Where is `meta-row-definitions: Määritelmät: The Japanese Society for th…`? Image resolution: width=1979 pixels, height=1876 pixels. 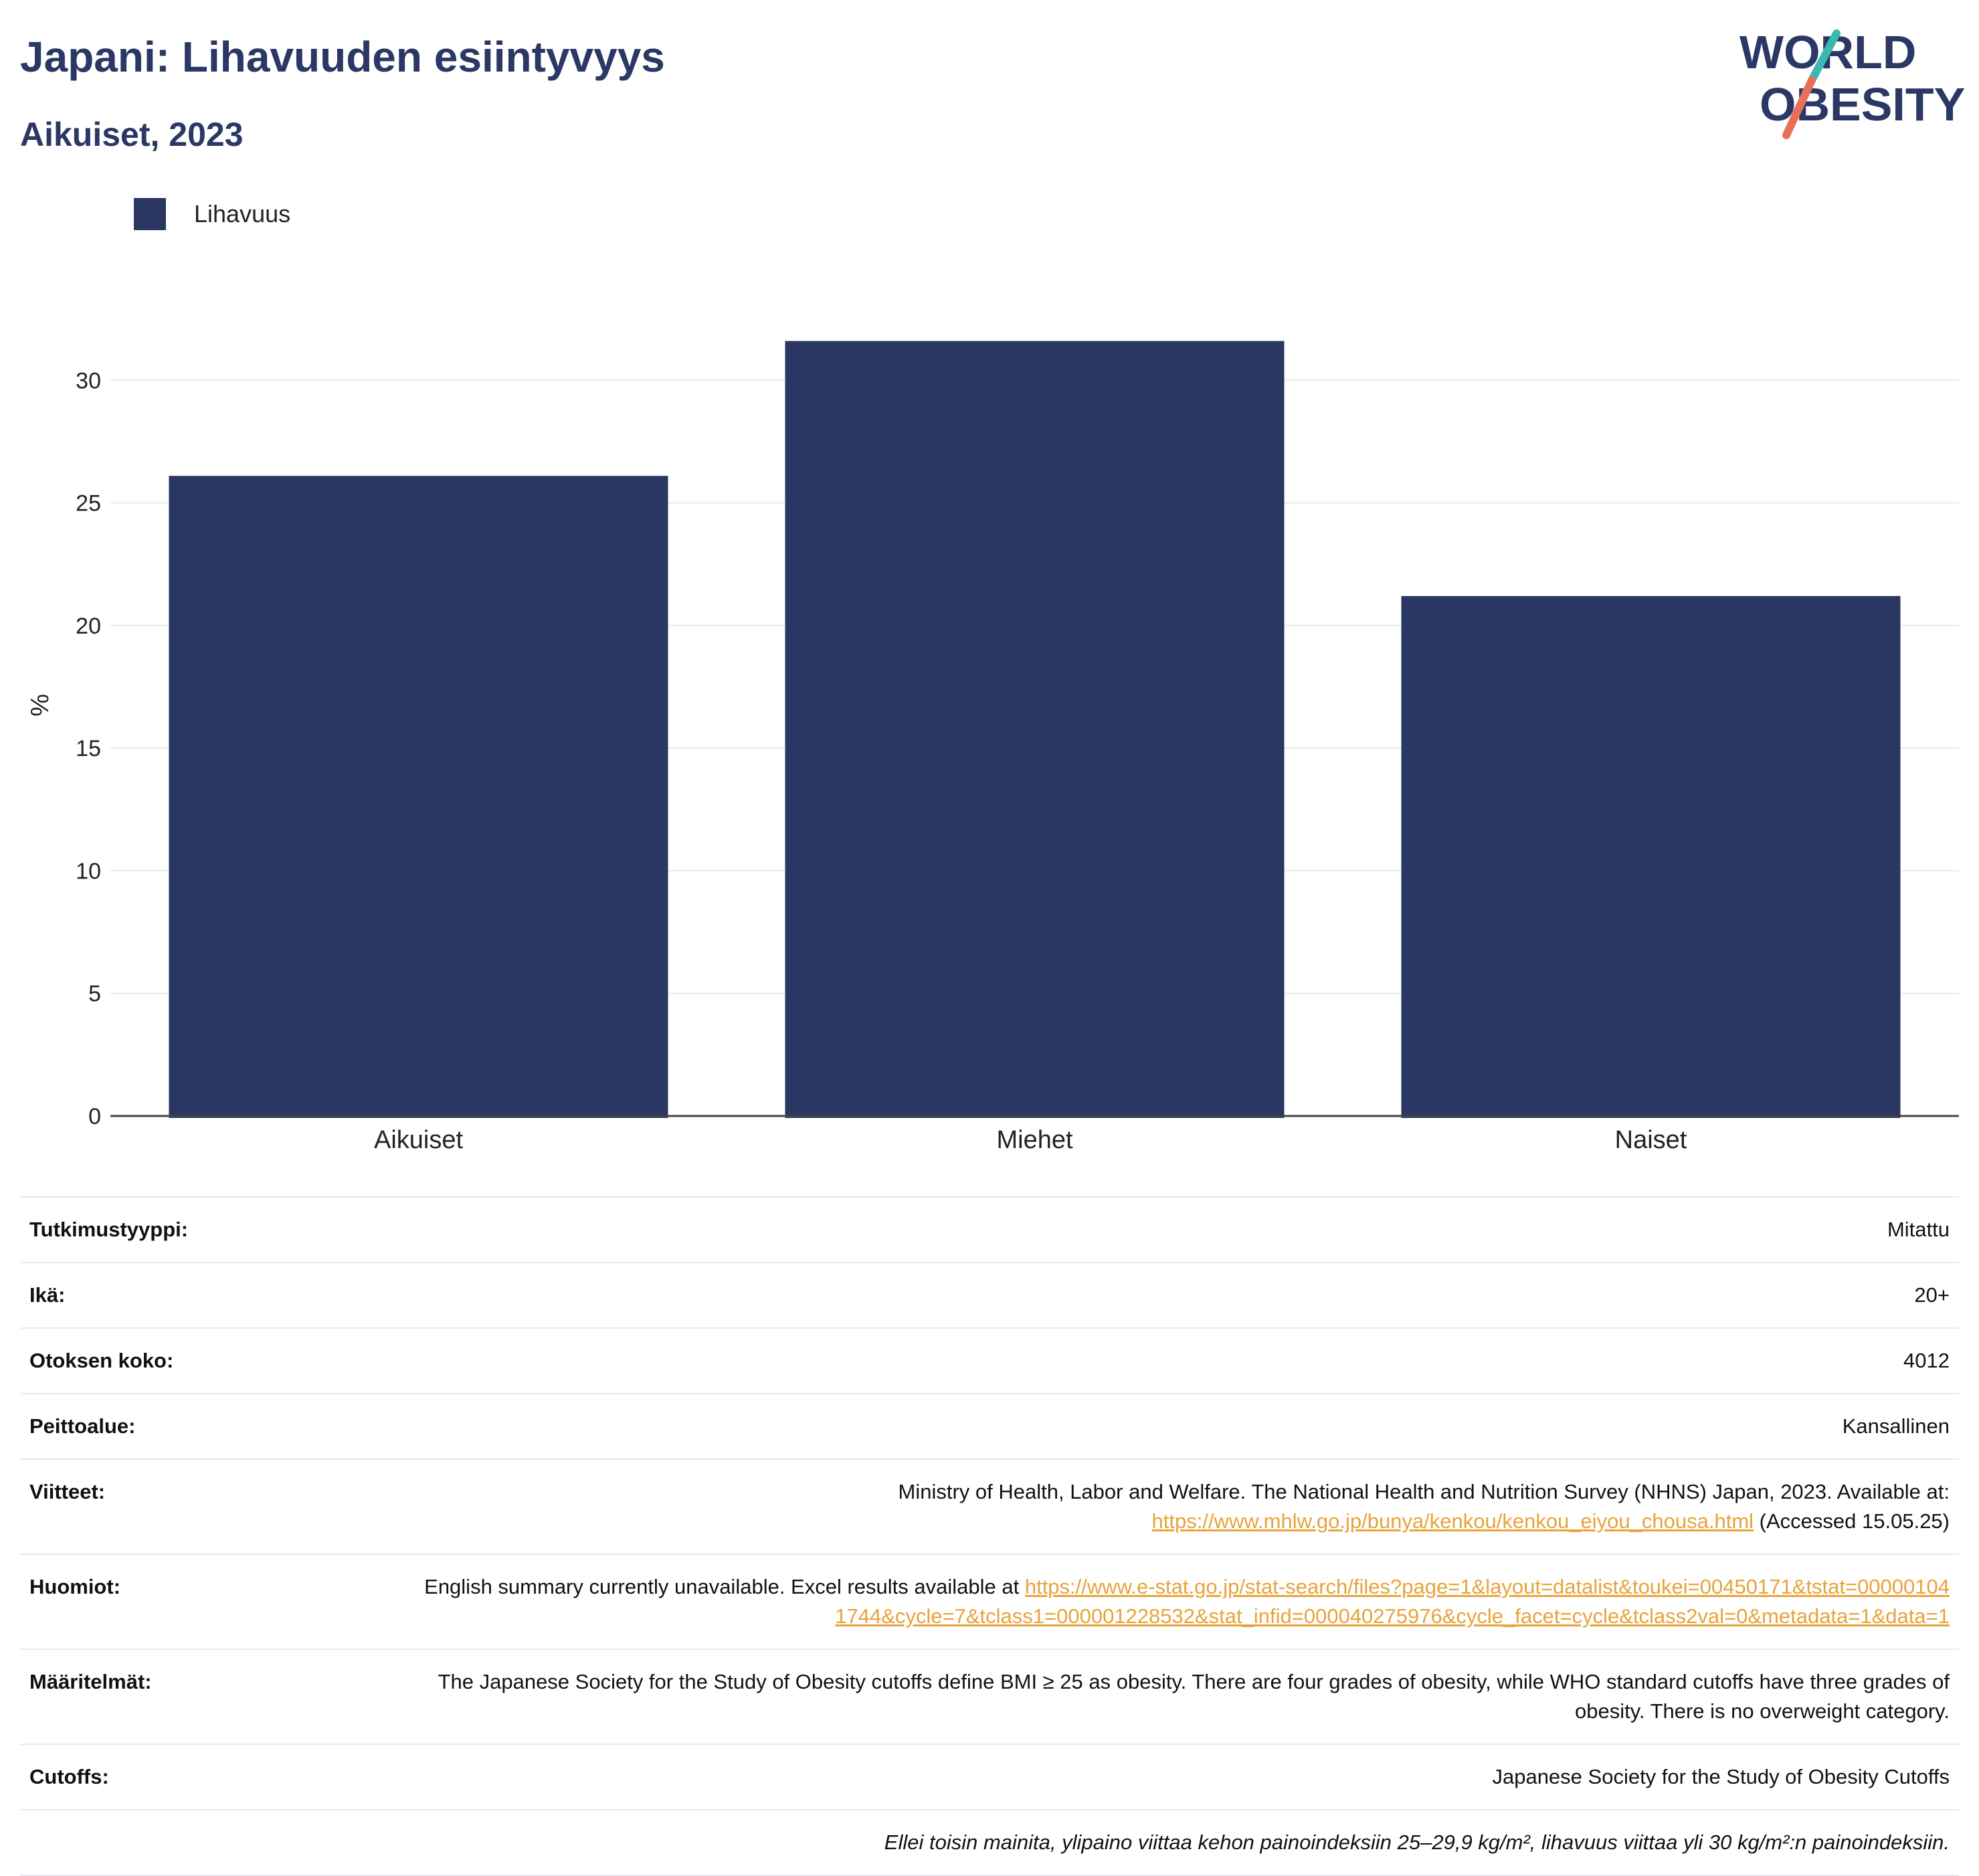 meta-row-definitions: Määritelmät: The Japanese Society for th… is located at coordinates (989, 1696).